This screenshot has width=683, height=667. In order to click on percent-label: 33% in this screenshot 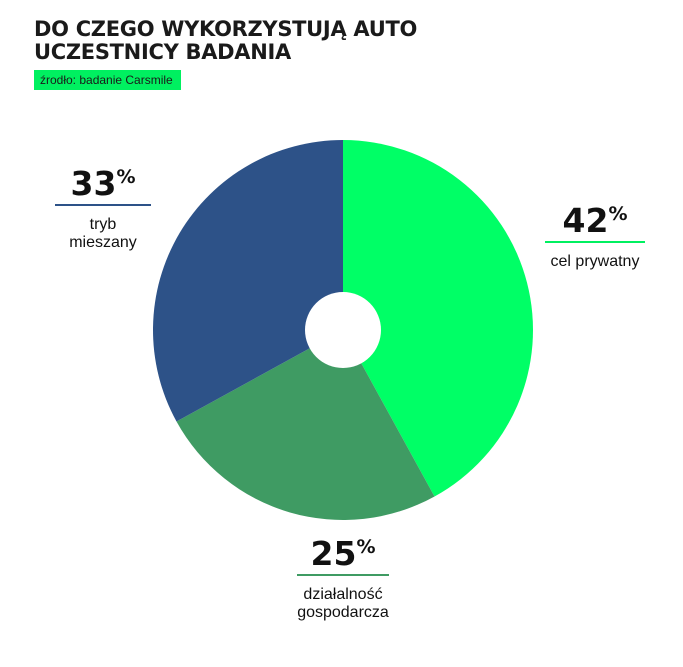, I will do `click(103, 183)`.